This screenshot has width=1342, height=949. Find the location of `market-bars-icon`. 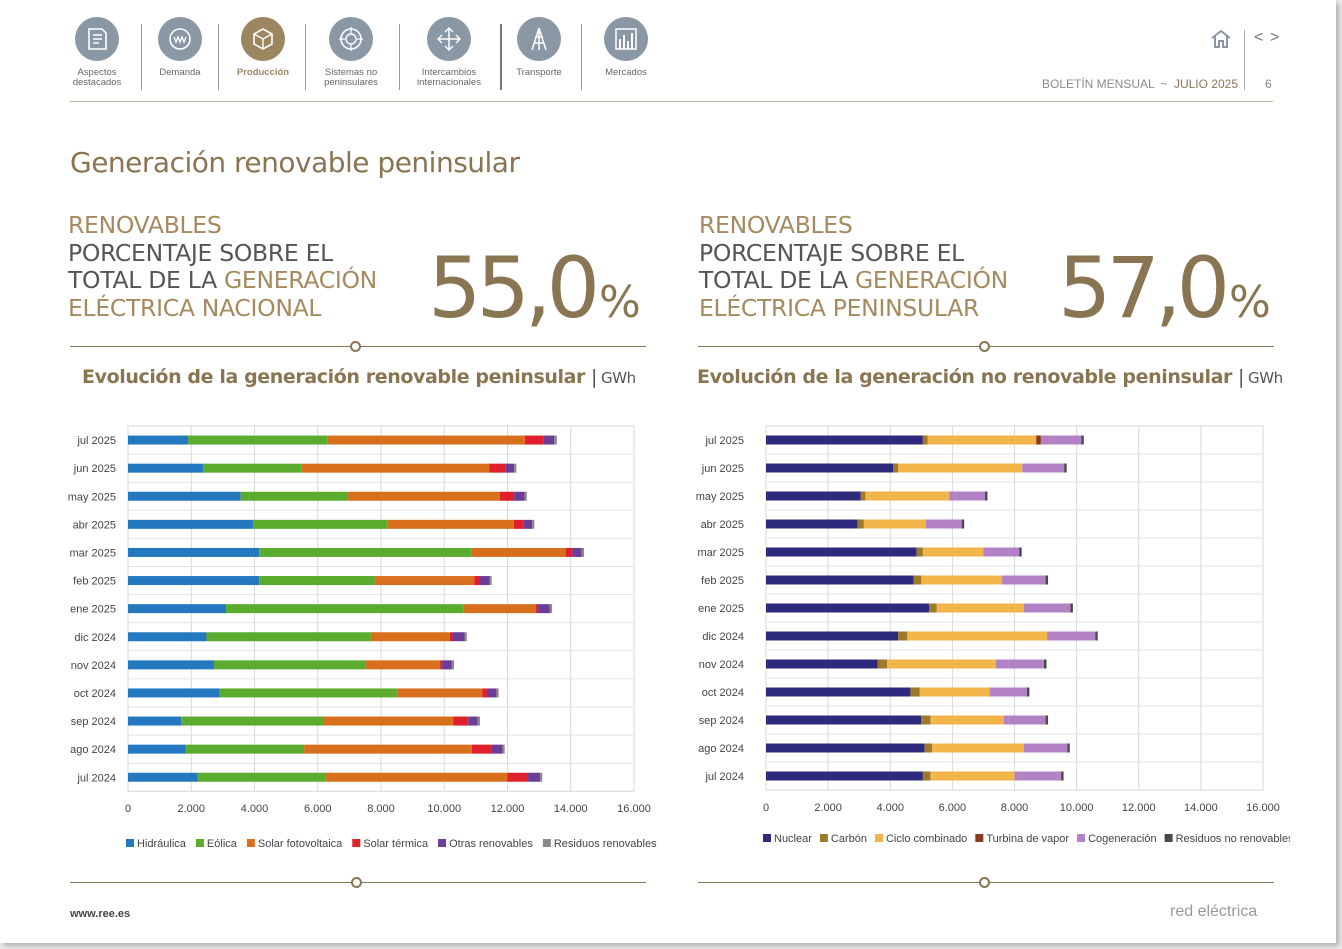

market-bars-icon is located at coordinates (626, 39).